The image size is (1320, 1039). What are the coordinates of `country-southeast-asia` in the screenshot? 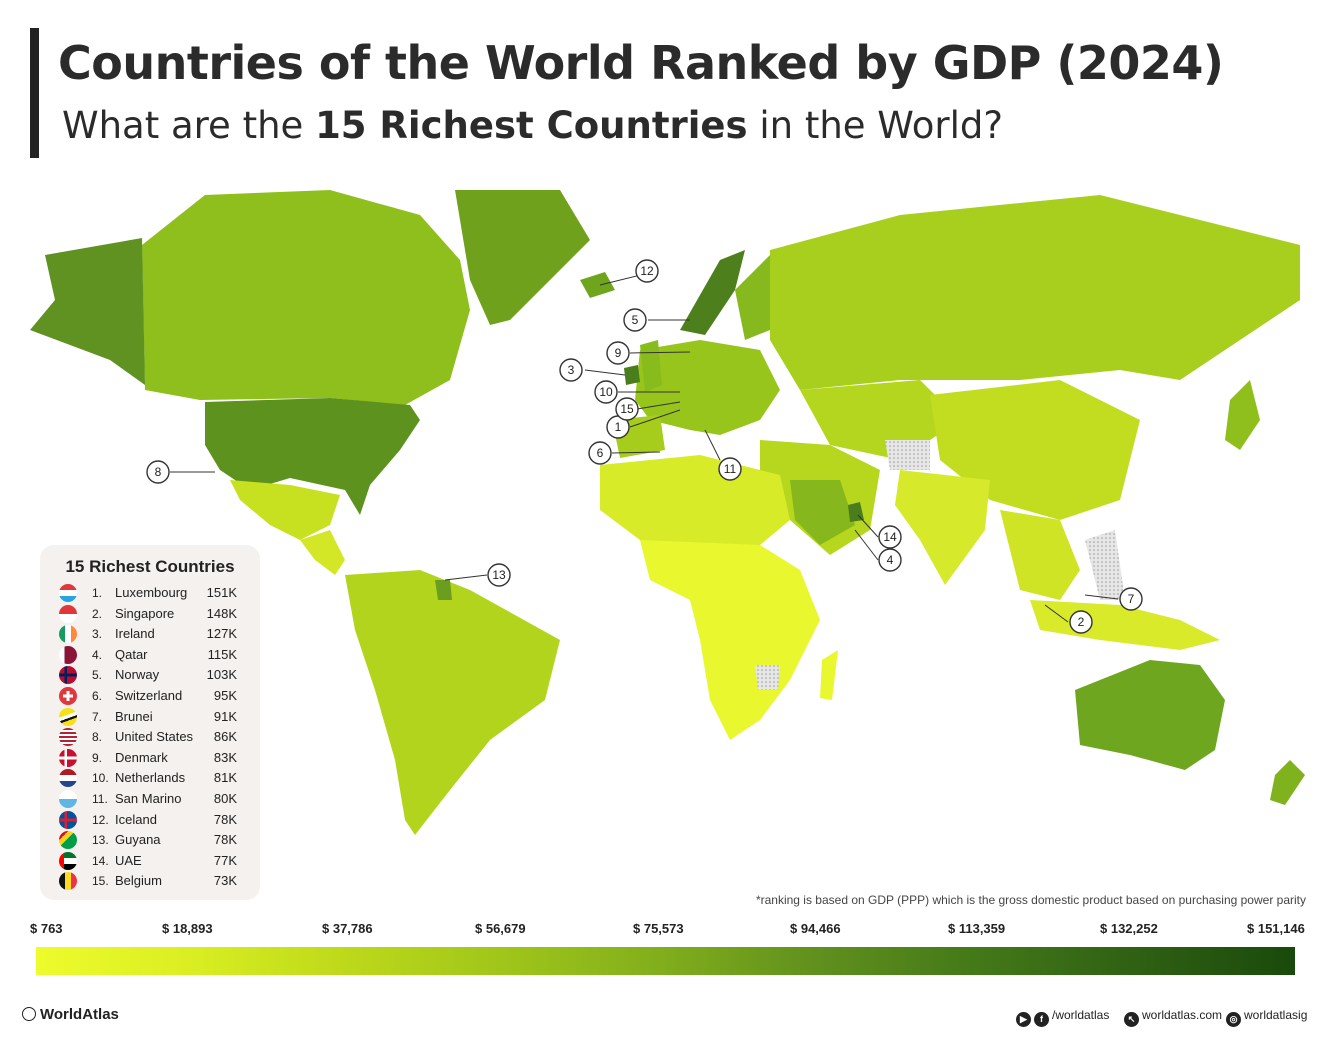 It's located at (1040, 555).